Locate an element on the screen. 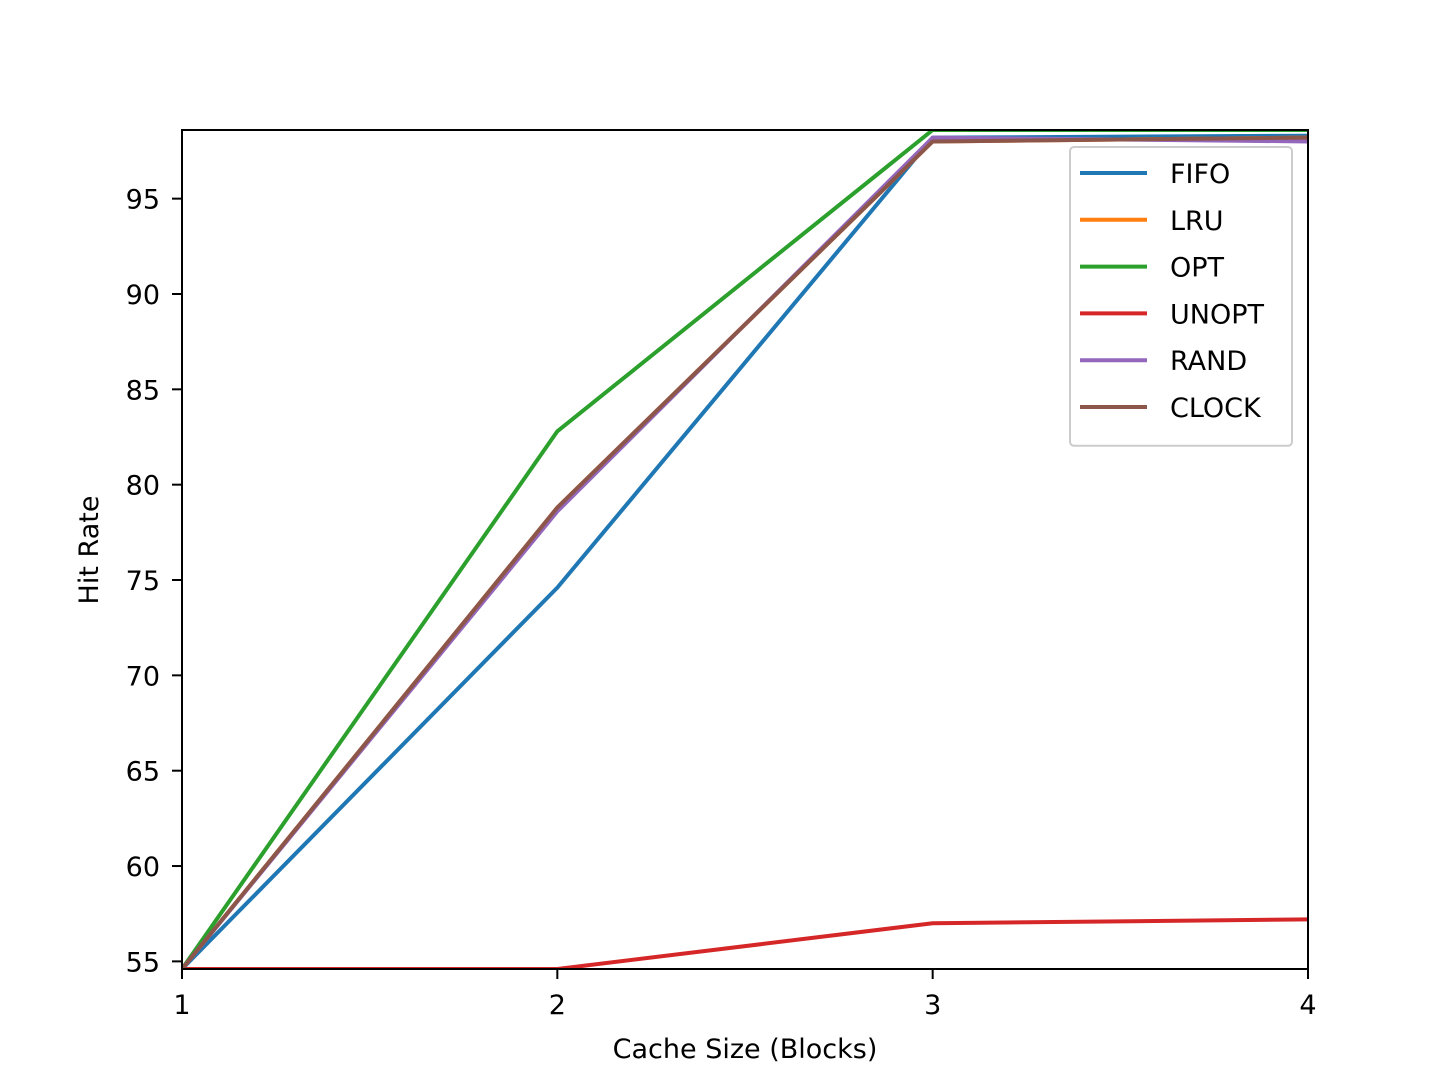 The image size is (1452, 1089). y-tick-label: 90 is located at coordinates (143, 295).